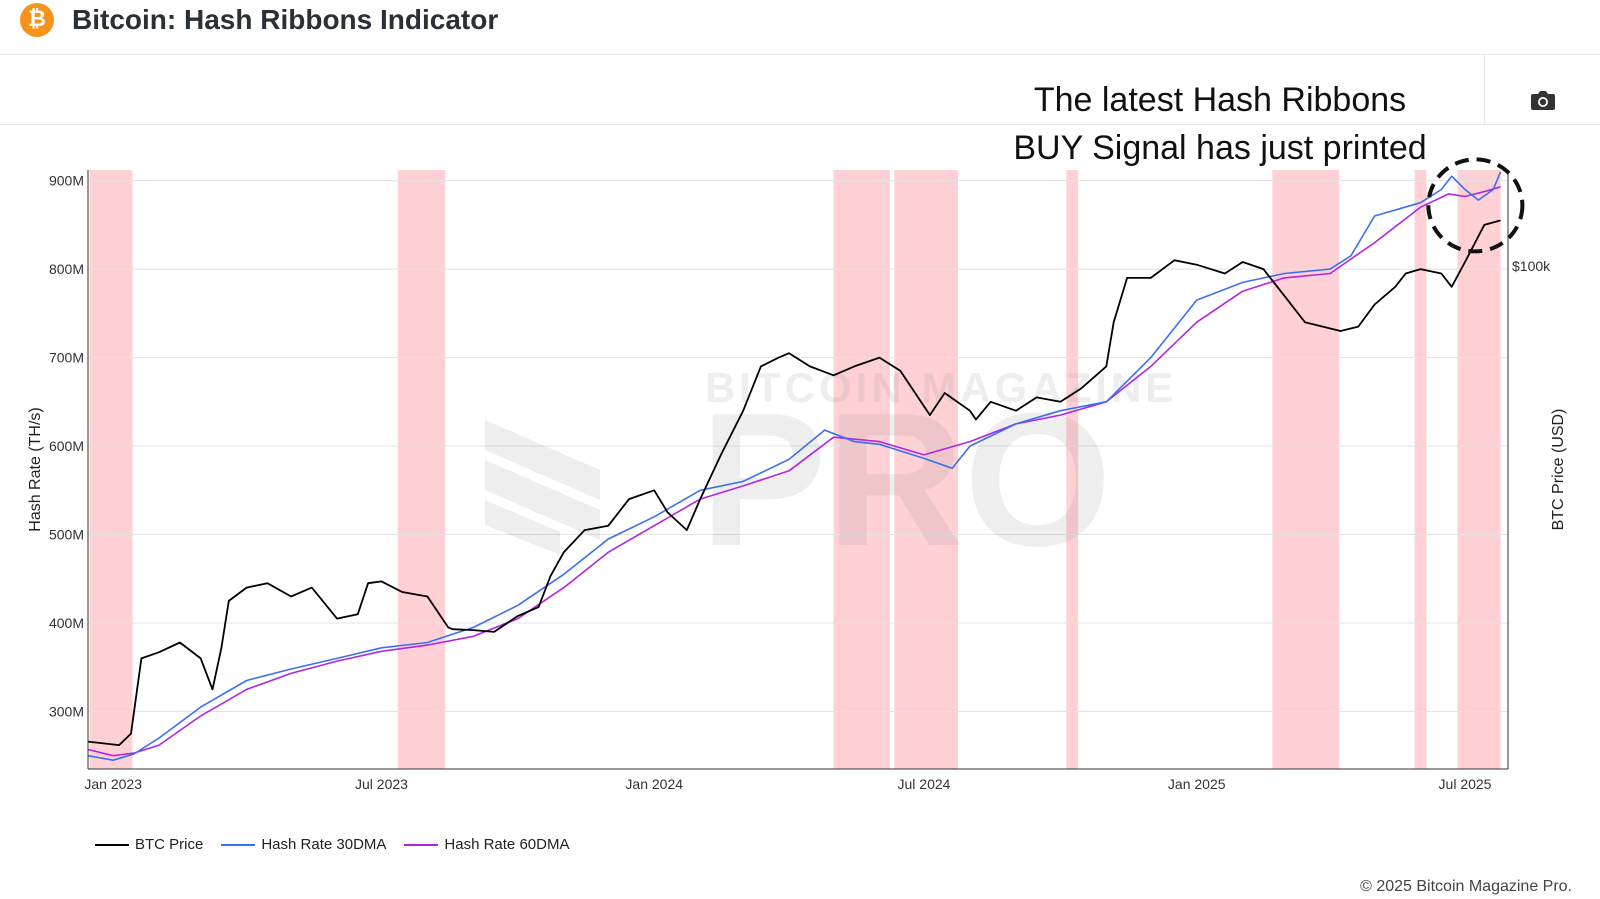 This screenshot has width=1600, height=899. I want to click on y-tick-label: 600M, so click(66, 446).